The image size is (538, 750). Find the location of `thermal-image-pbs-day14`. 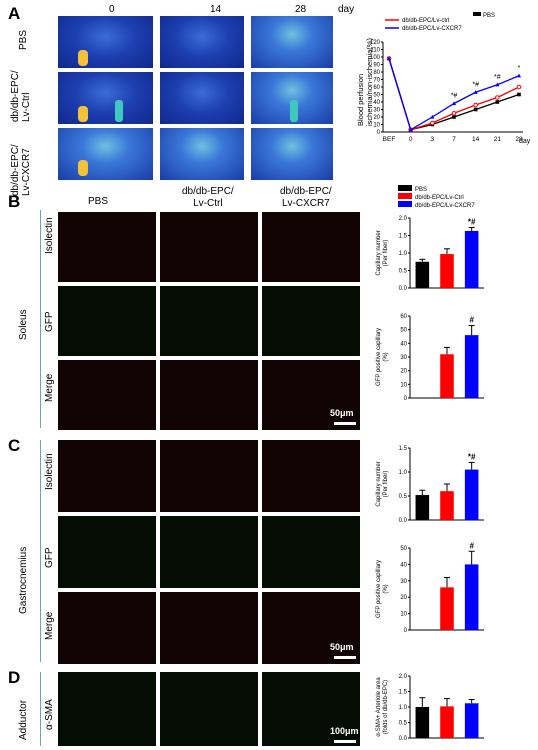

thermal-image-pbs-day14 is located at coordinates (202, 42).